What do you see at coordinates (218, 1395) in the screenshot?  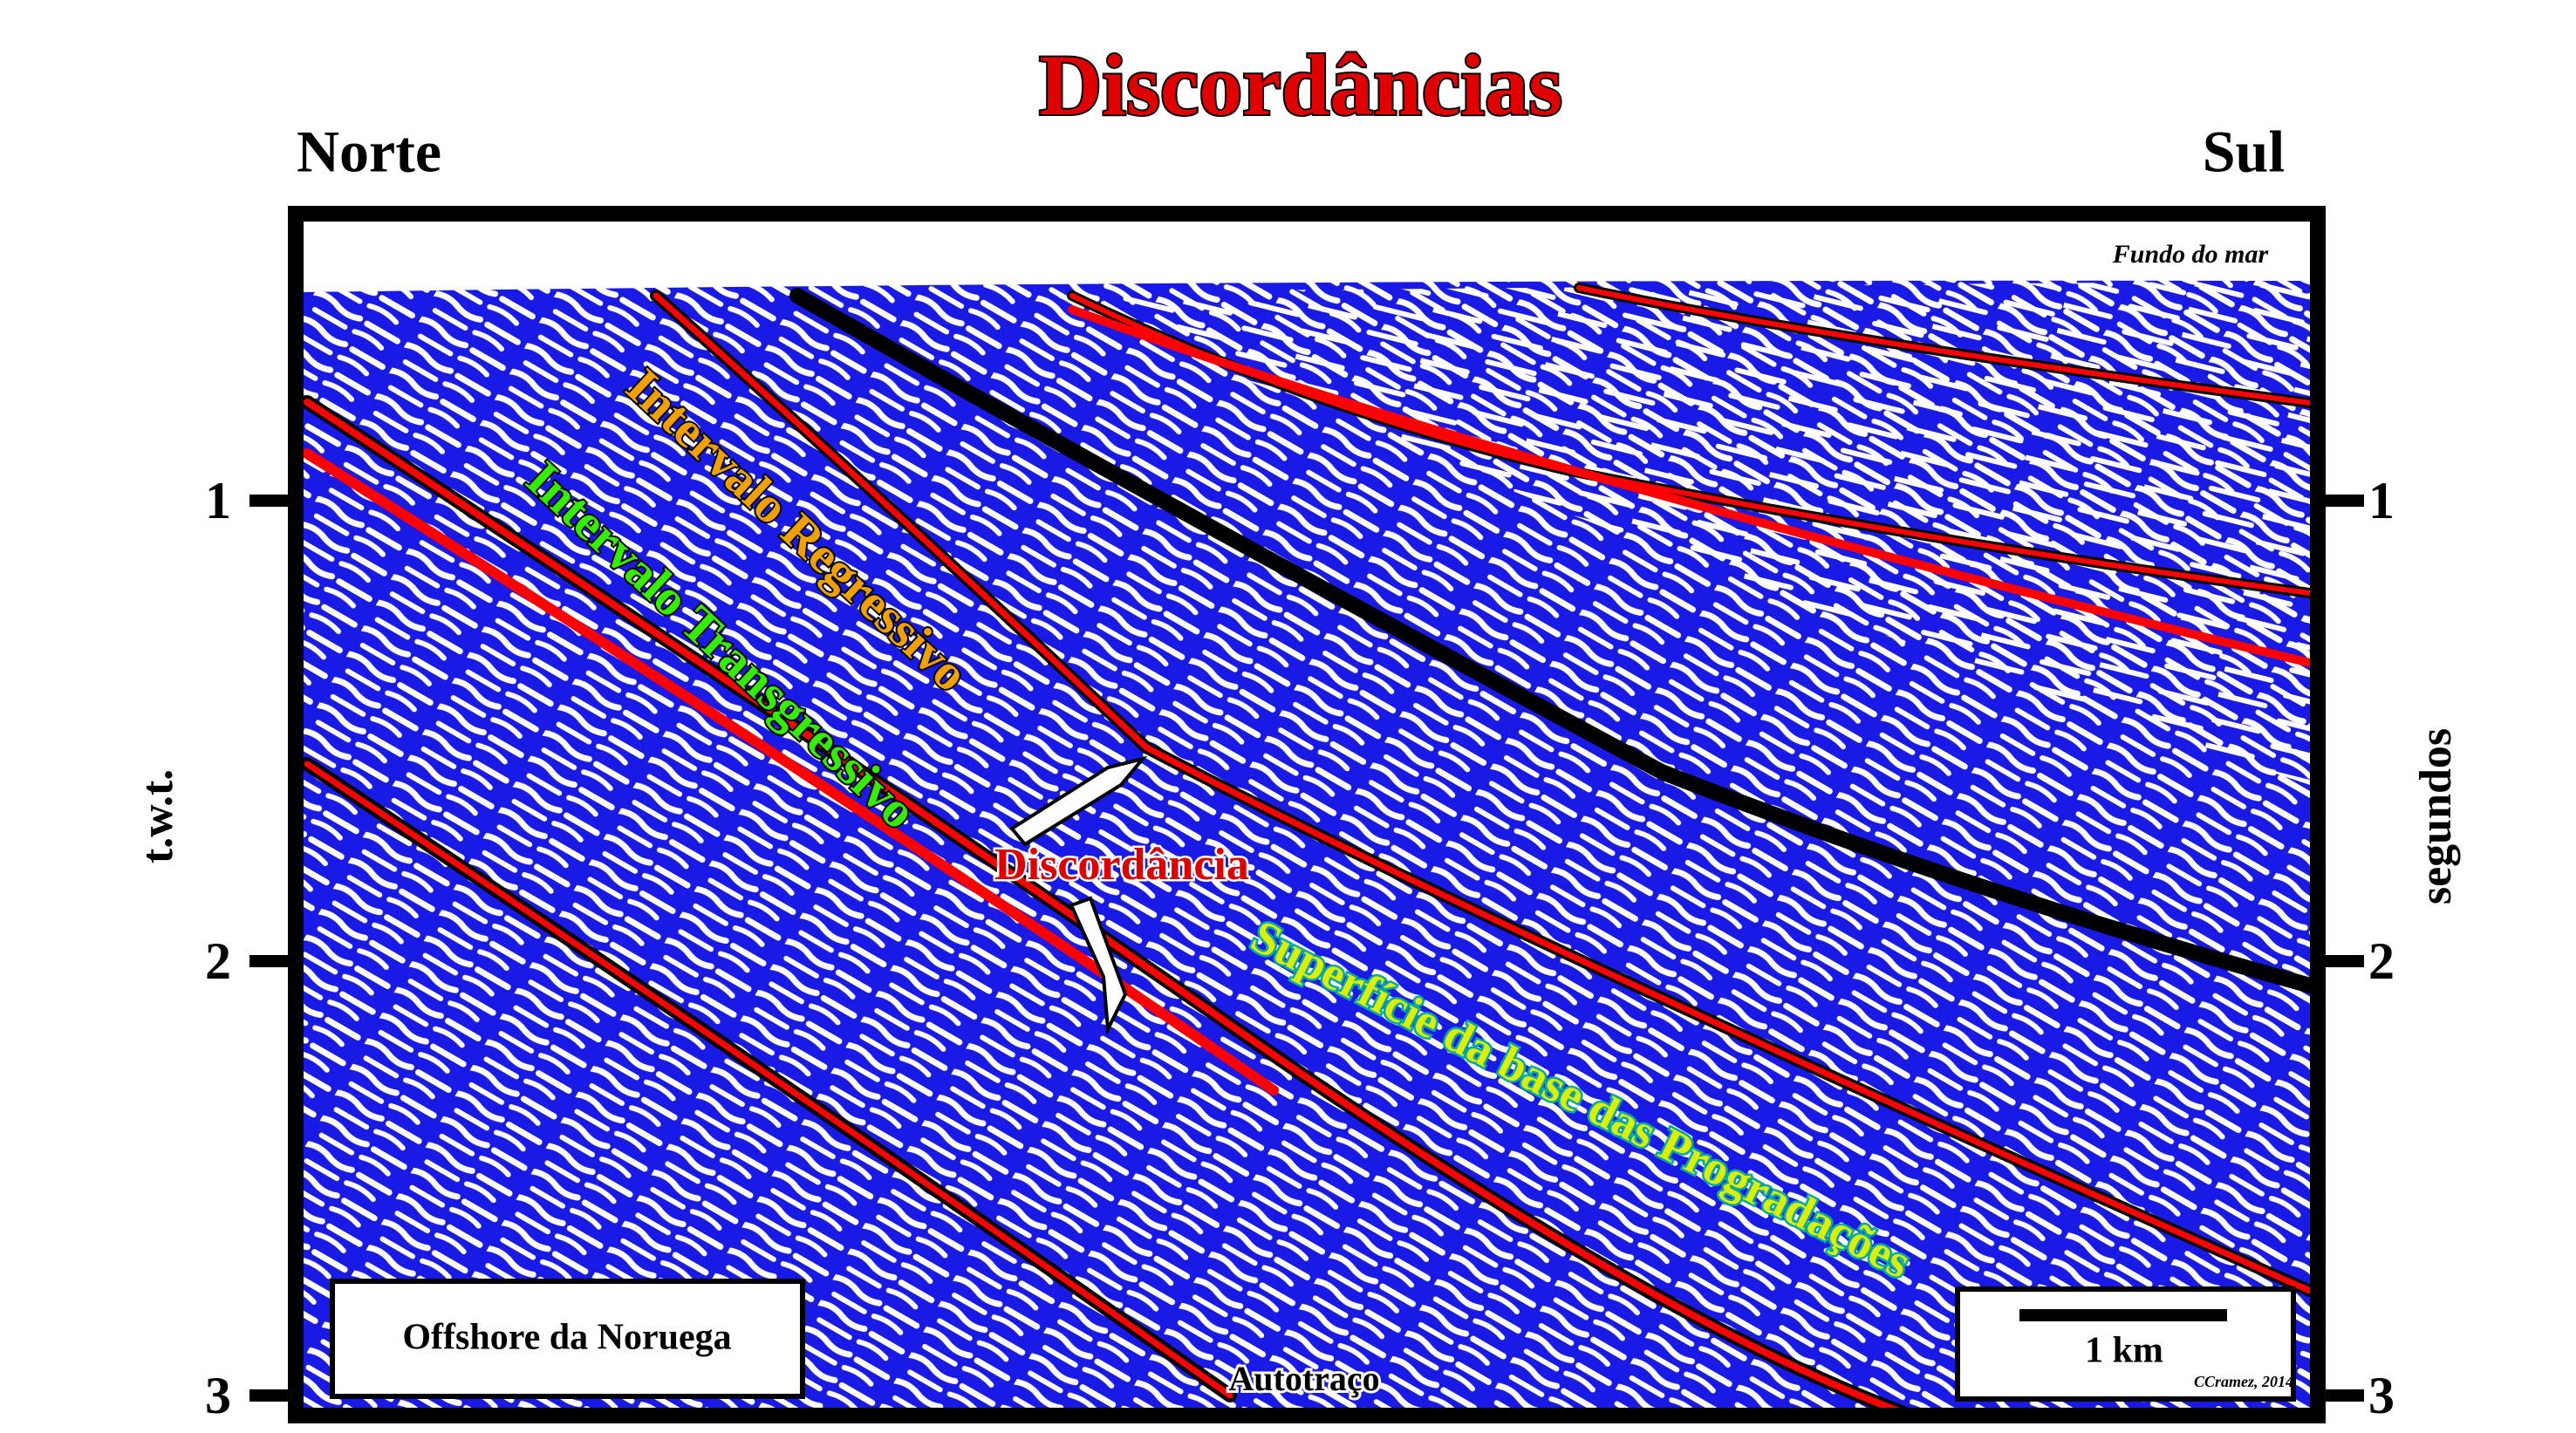 I see `left-tick-label: 3` at bounding box center [218, 1395].